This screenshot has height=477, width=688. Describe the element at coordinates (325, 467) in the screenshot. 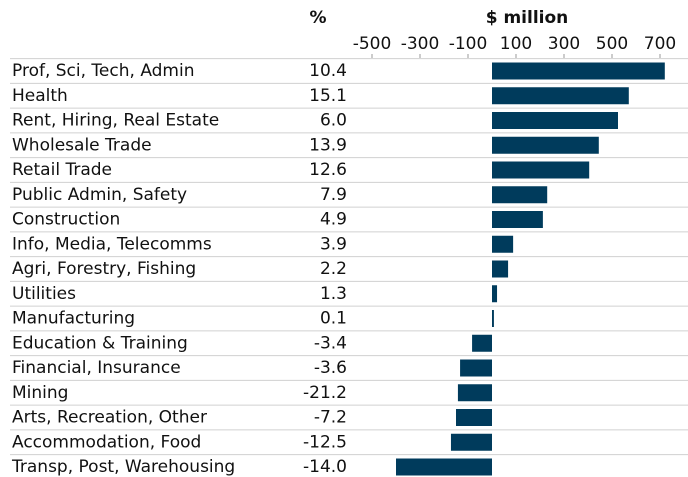

I see `pct-label: -14.0` at that location.